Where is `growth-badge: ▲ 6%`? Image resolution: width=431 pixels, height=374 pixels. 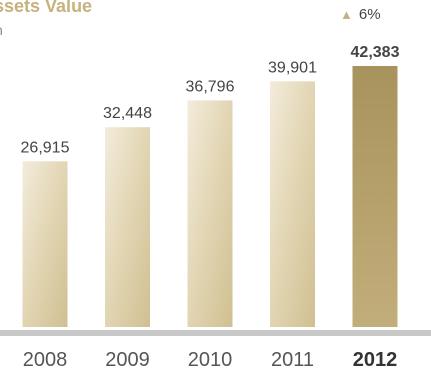
growth-badge: ▲ 6% is located at coordinates (360, 14).